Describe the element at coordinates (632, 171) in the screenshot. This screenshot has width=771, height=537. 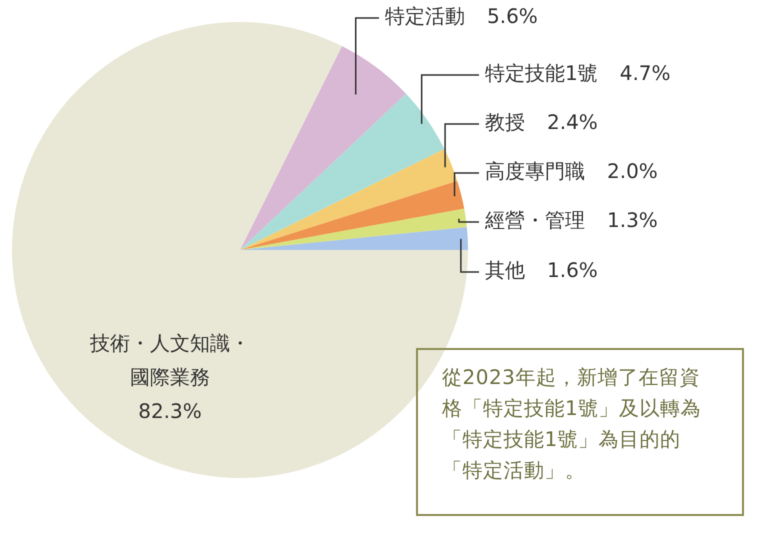
I see `data-label: 2.0%` at that location.